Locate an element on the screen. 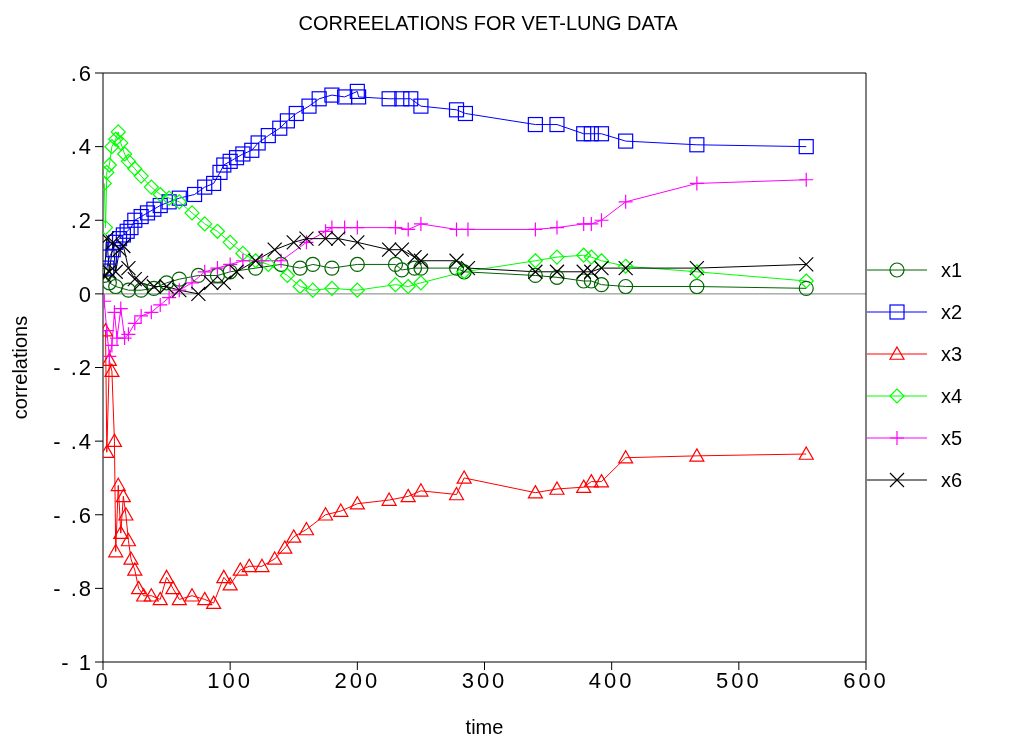 The width and height of the screenshot is (1011, 750). y-tick-label: - 1 is located at coordinates (77, 662).